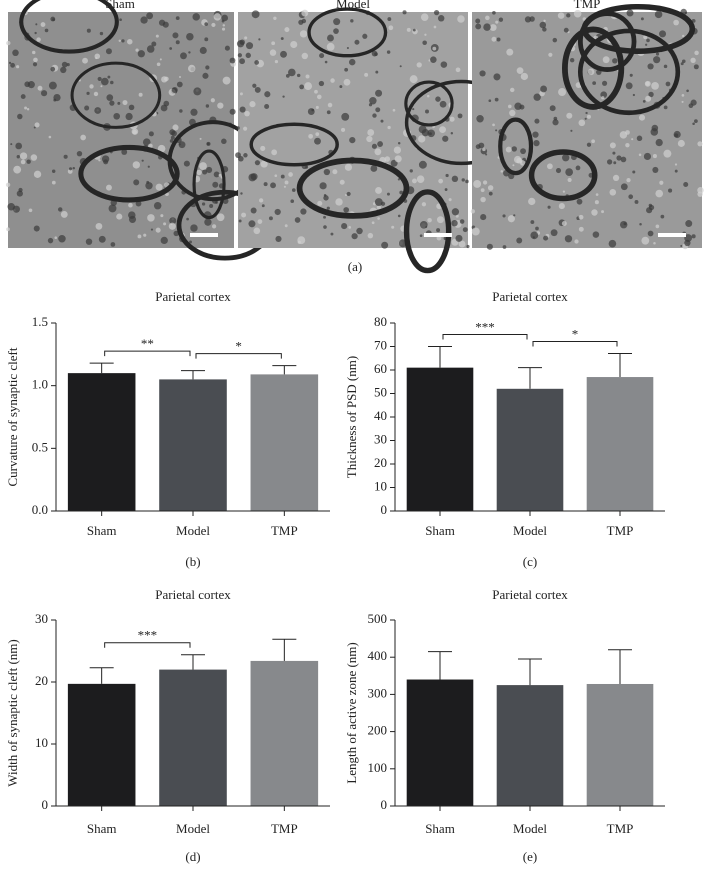  What do you see at coordinates (101, 442) in the screenshot?
I see `bar` at bounding box center [101, 442].